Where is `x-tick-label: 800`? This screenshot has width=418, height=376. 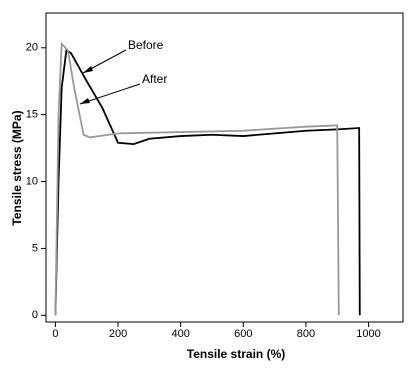
x-tick-label: 800 is located at coordinates (306, 334).